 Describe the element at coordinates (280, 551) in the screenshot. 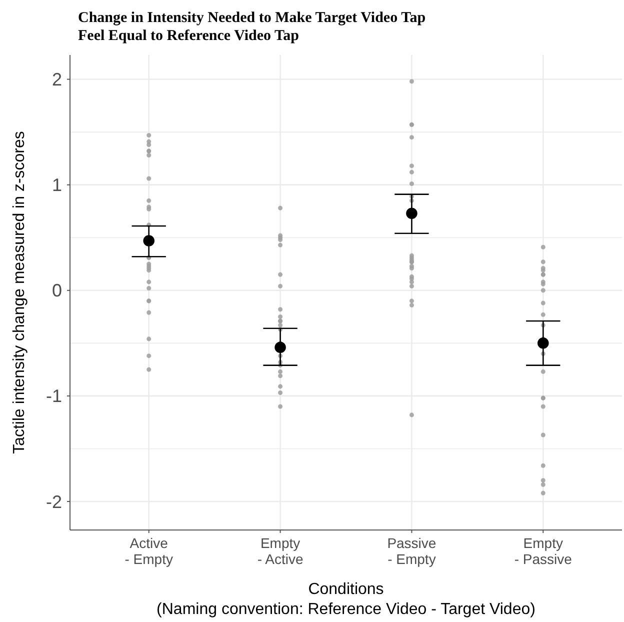

I see `x-tick-label: Empty - Active` at that location.